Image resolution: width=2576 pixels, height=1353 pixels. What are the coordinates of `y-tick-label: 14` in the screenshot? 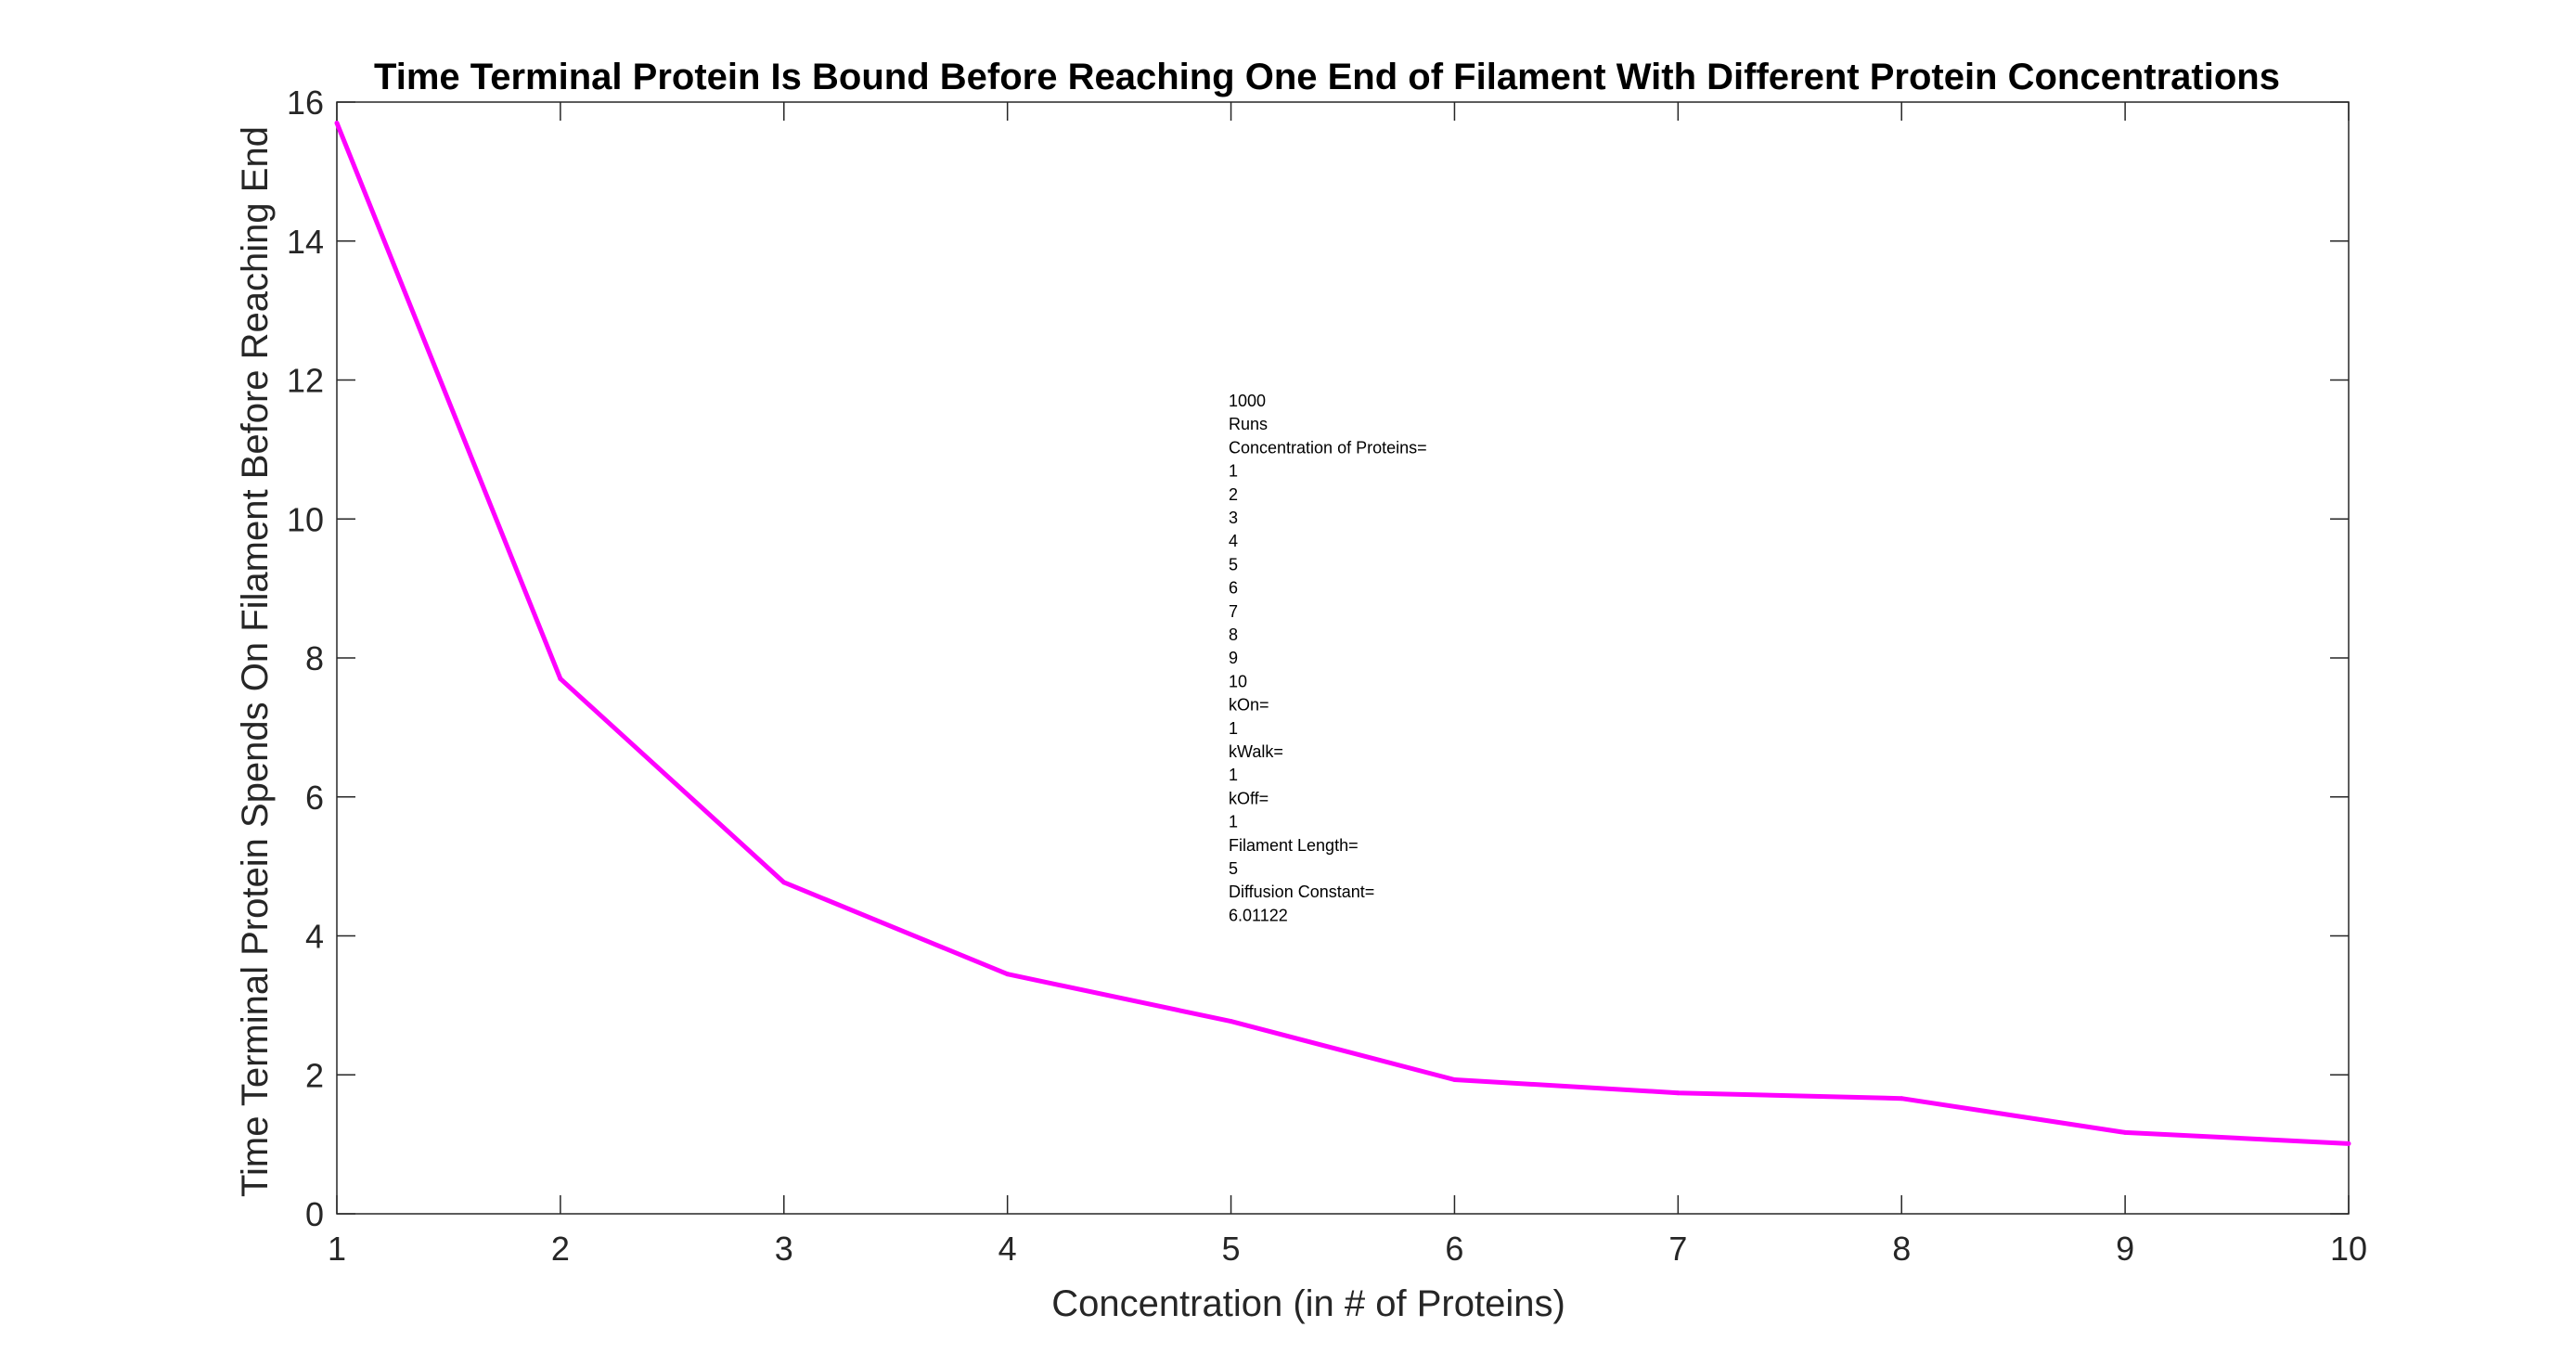 It's located at (305, 242).